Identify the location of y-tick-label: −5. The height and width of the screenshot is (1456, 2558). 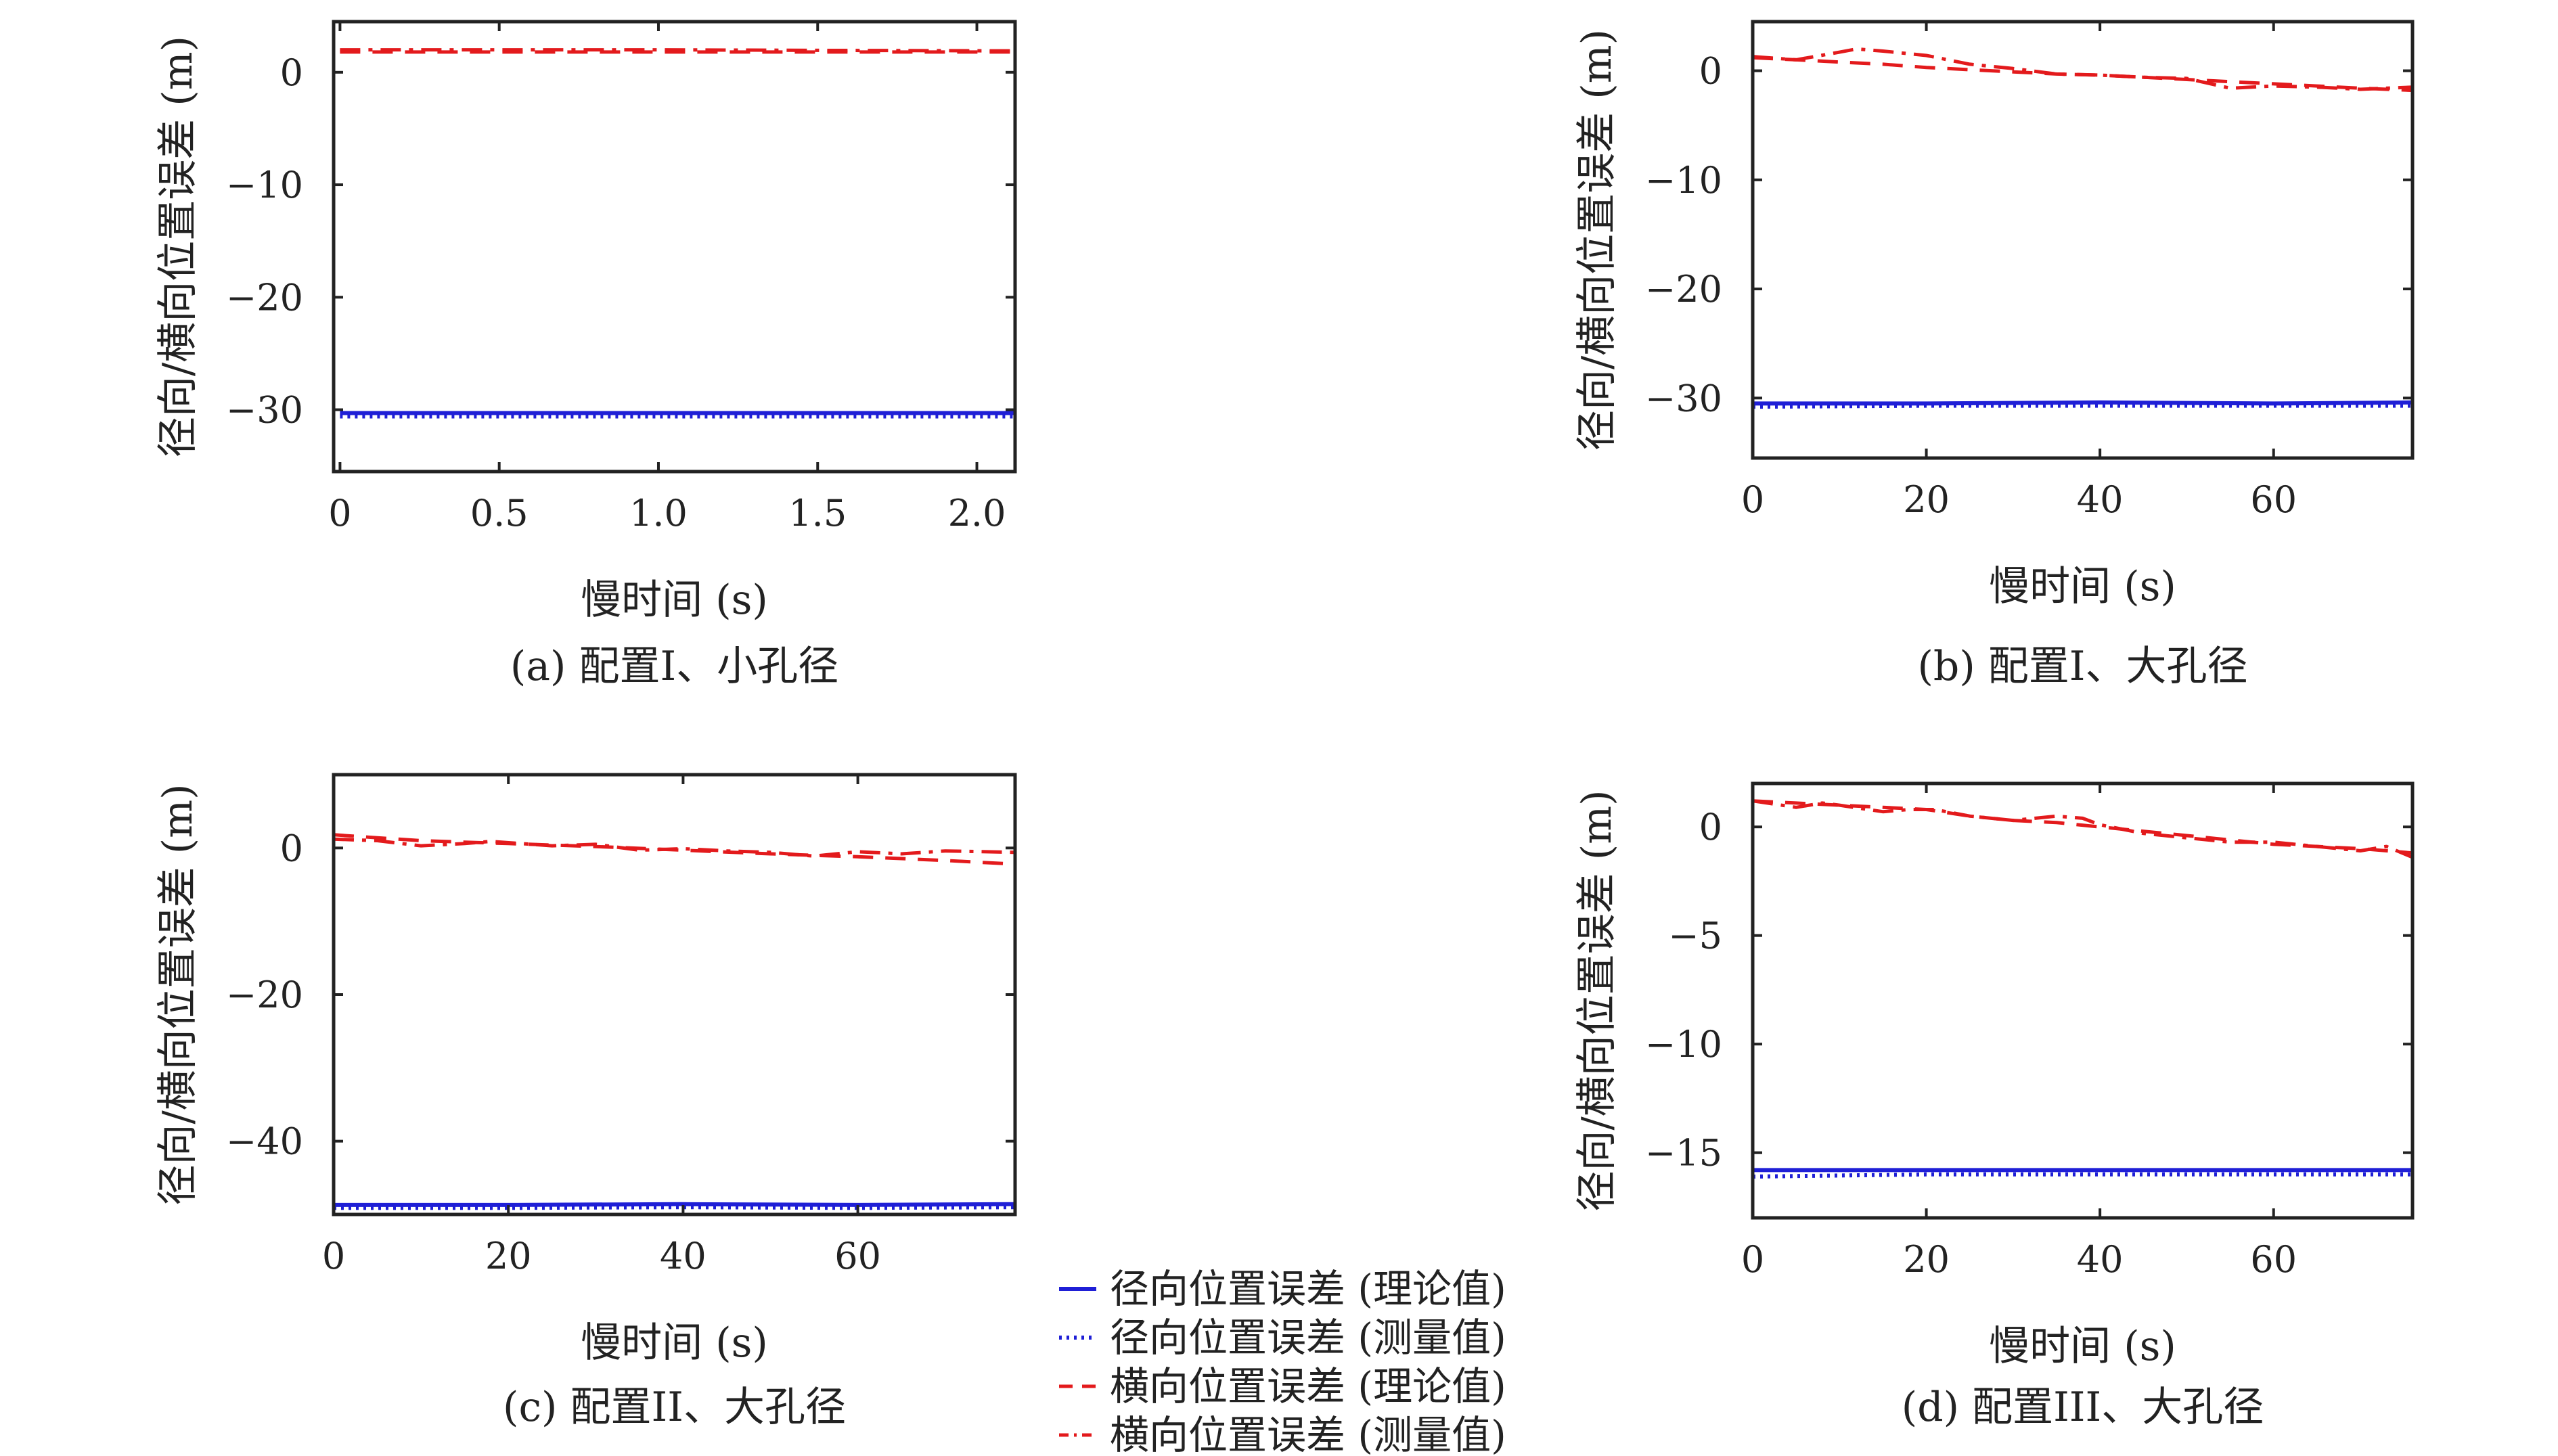
(1695, 936).